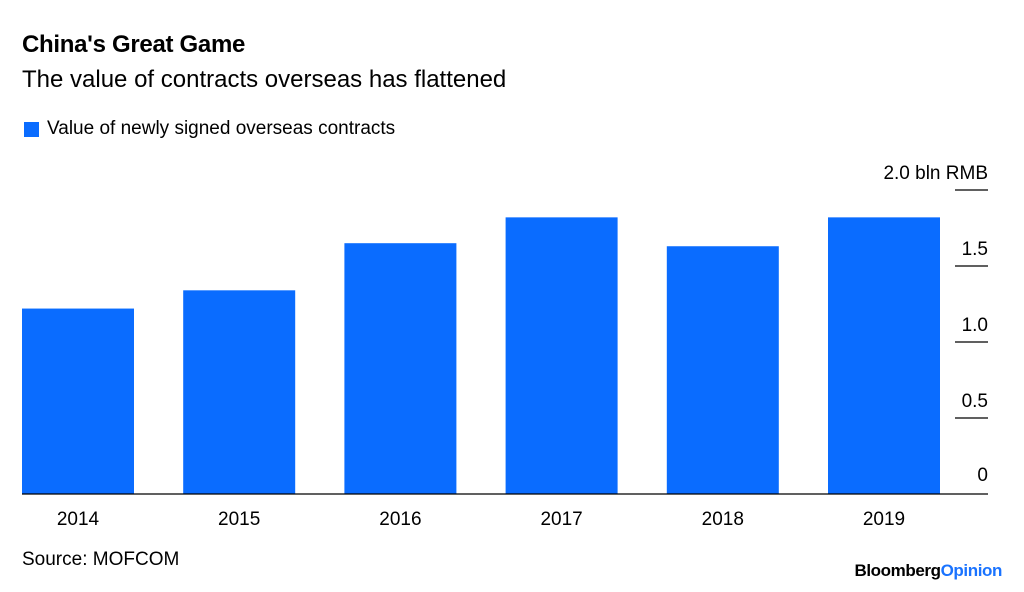  What do you see at coordinates (971, 570) in the screenshot?
I see `brand-accent: Opinion` at bounding box center [971, 570].